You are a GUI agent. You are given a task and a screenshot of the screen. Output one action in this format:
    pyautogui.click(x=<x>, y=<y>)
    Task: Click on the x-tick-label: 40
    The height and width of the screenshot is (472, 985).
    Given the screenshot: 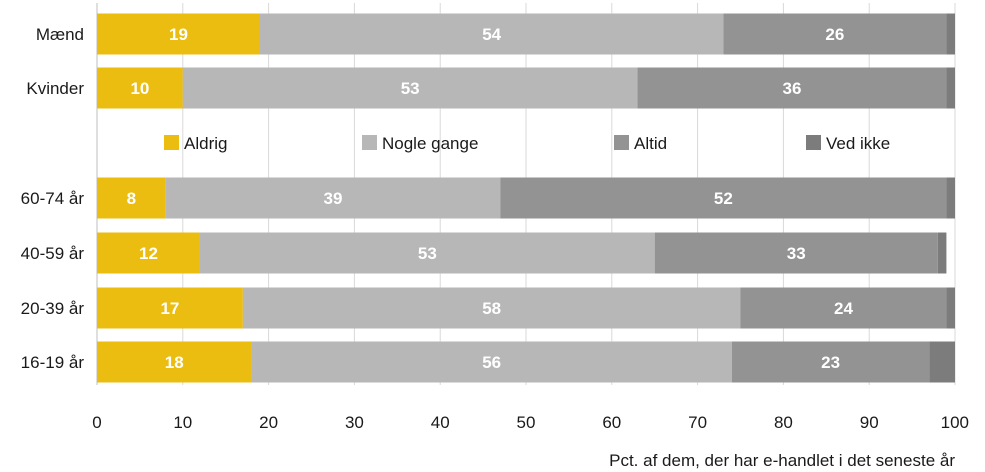 What is the action you would take?
    pyautogui.click(x=440, y=422)
    